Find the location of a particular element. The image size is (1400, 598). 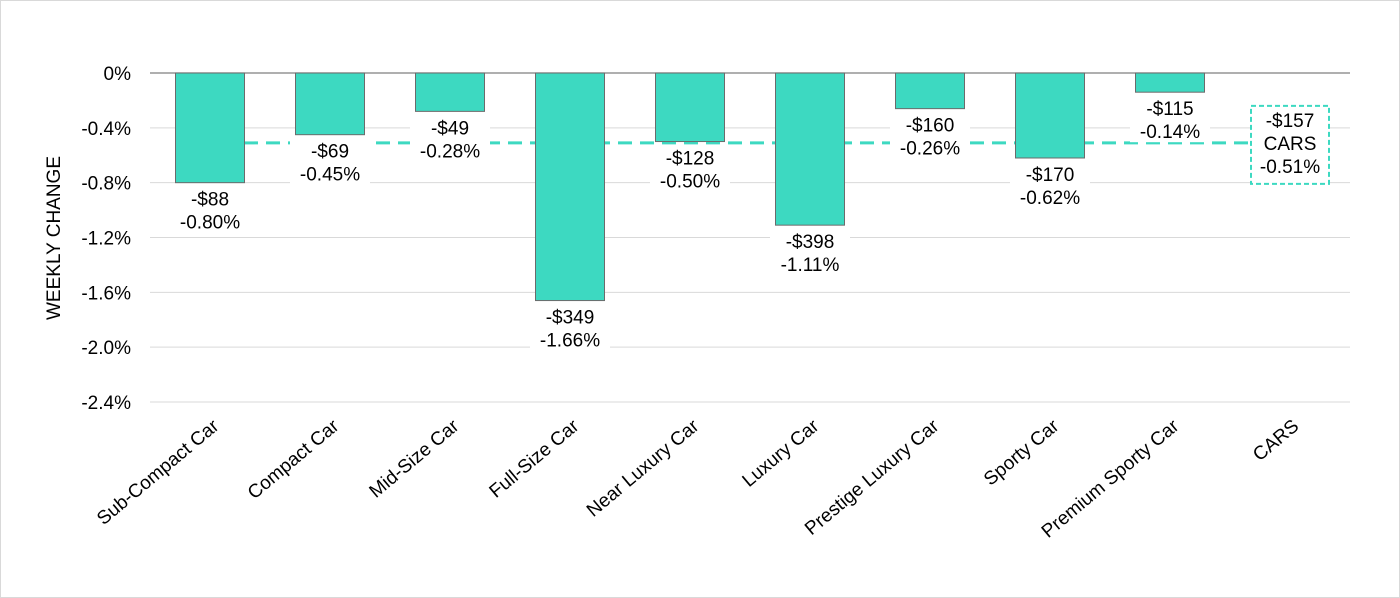

y-tick-label: -1.6% is located at coordinates (106, 293).